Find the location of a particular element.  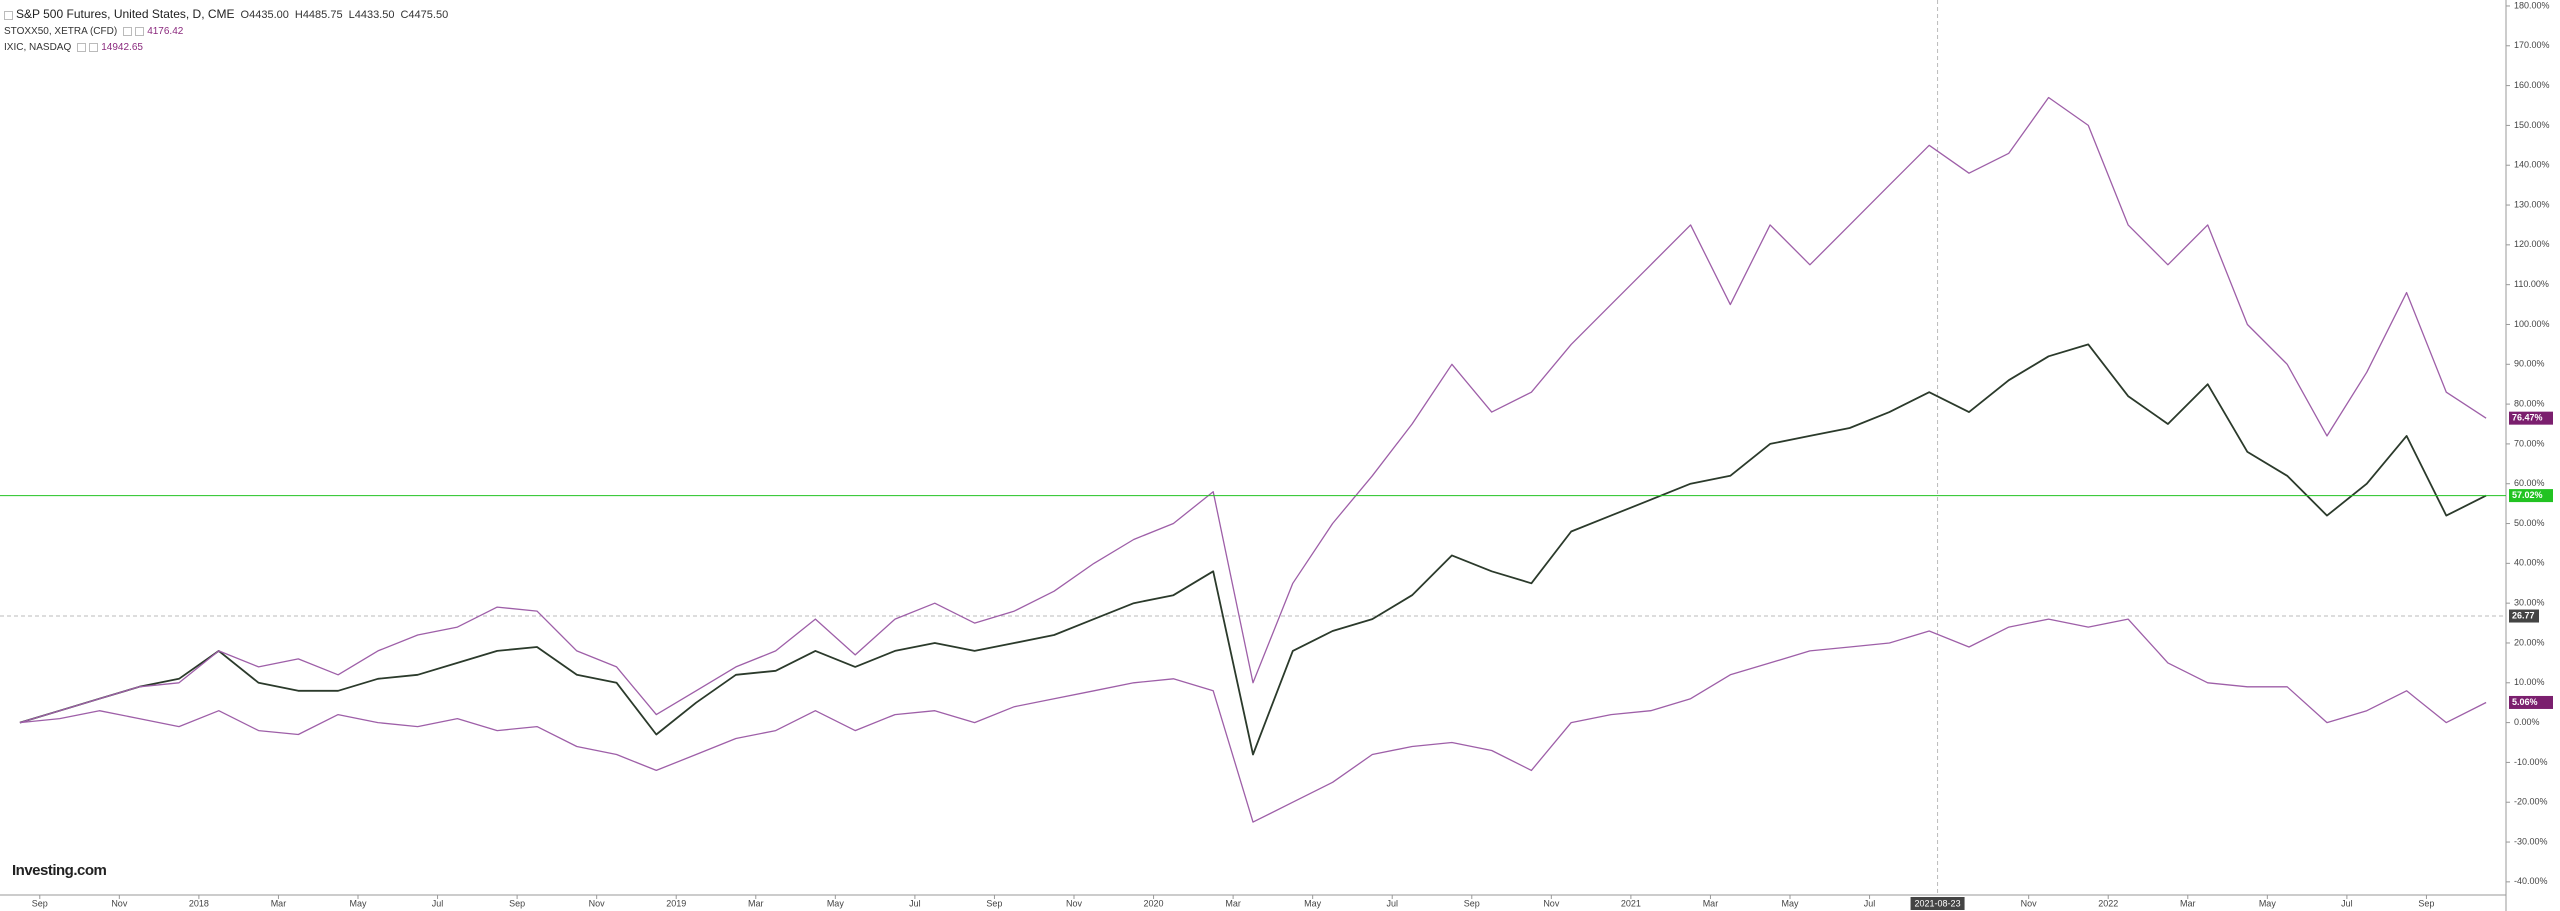

quote: O4435.00 is located at coordinates (264, 15).